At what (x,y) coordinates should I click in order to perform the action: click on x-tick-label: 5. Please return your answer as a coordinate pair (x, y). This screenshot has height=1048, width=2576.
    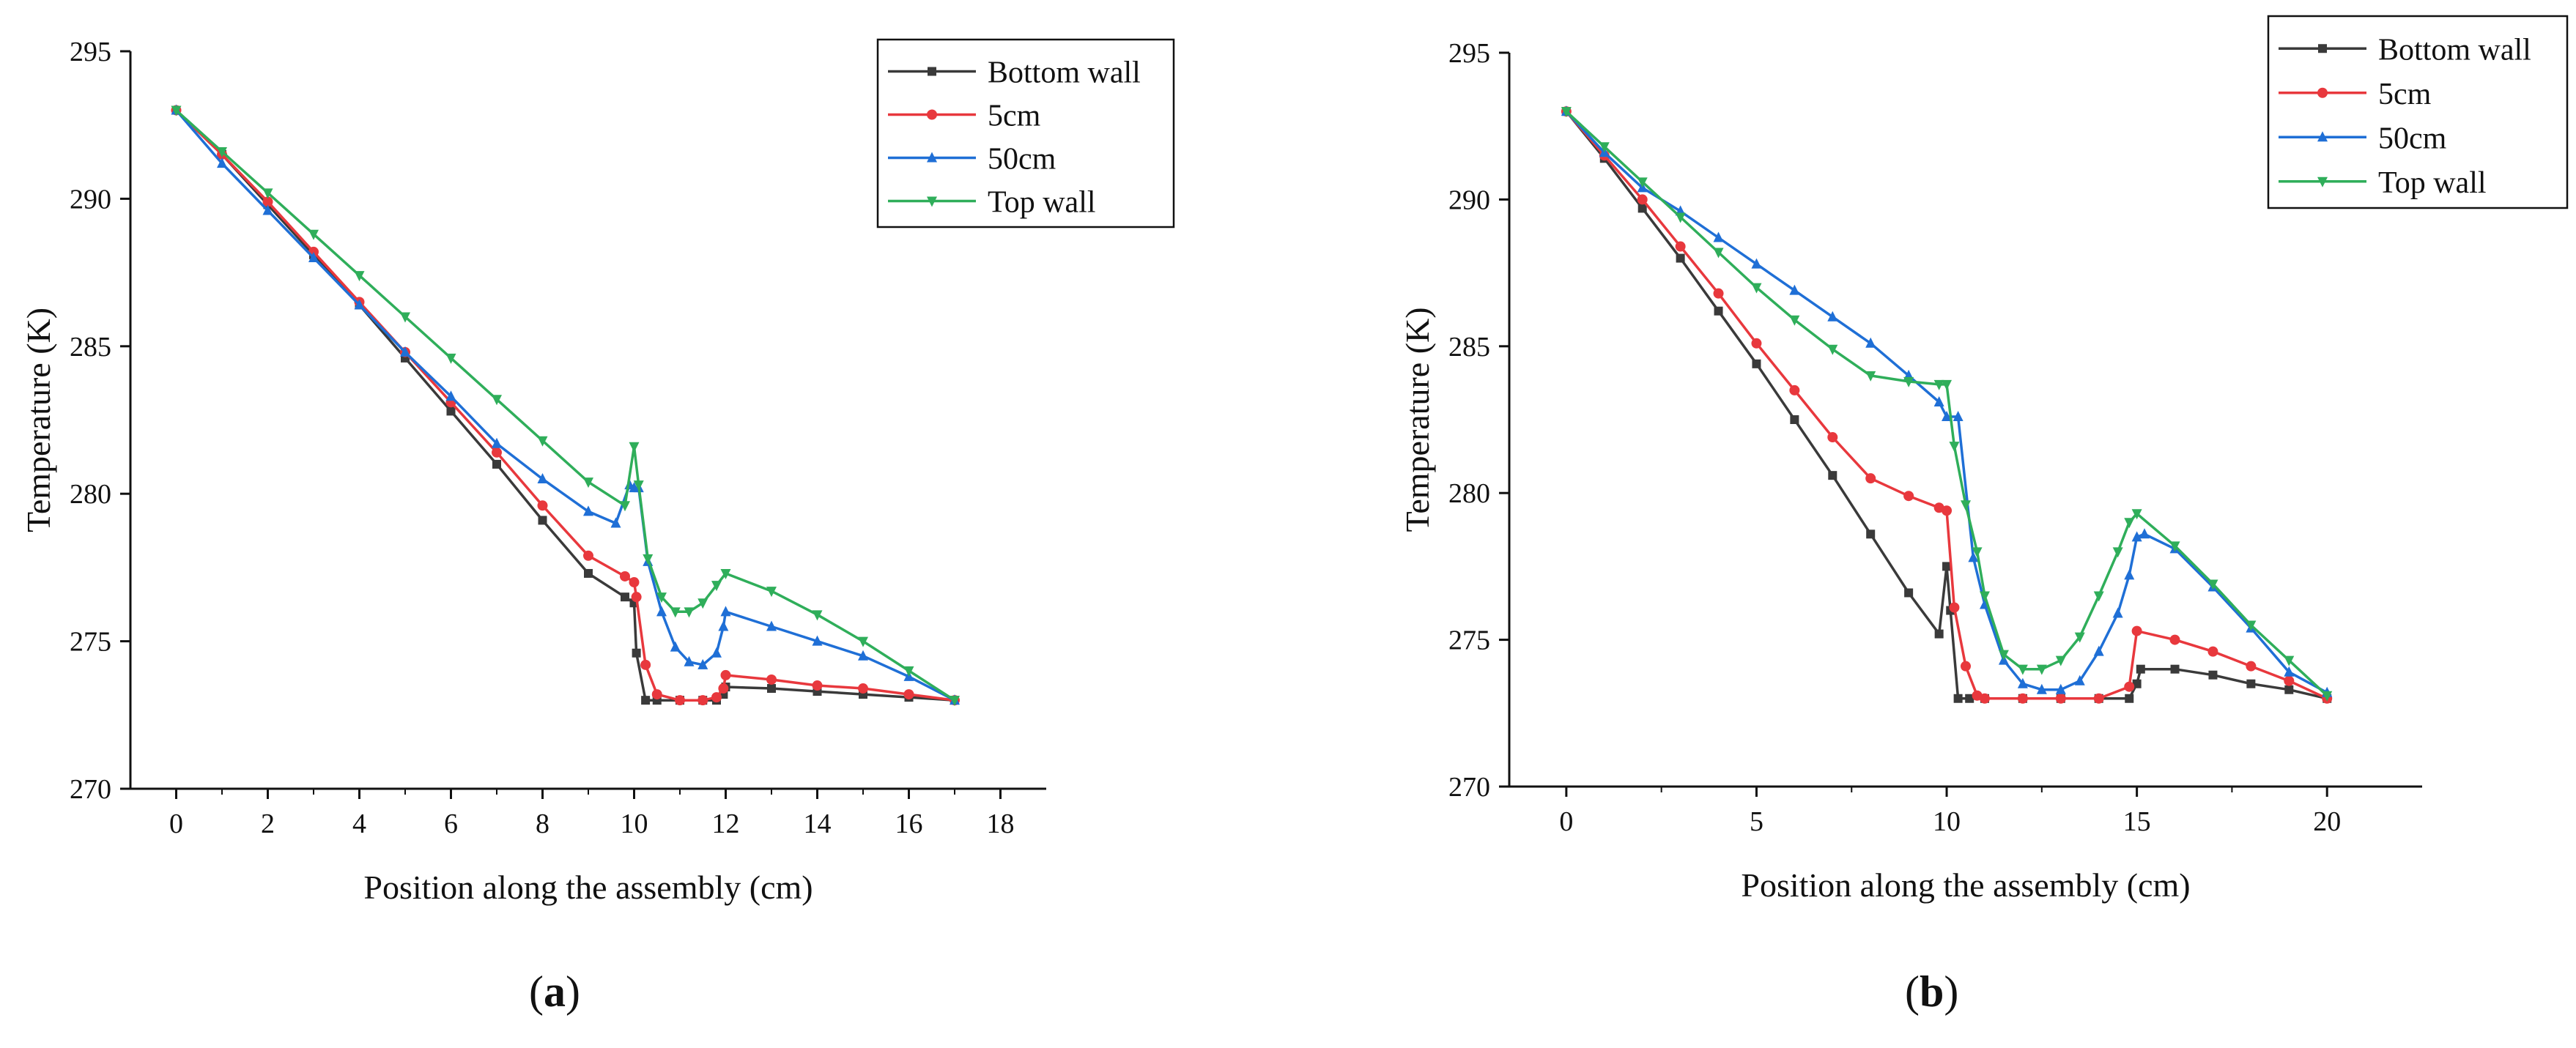
    Looking at the image, I should click on (1756, 821).